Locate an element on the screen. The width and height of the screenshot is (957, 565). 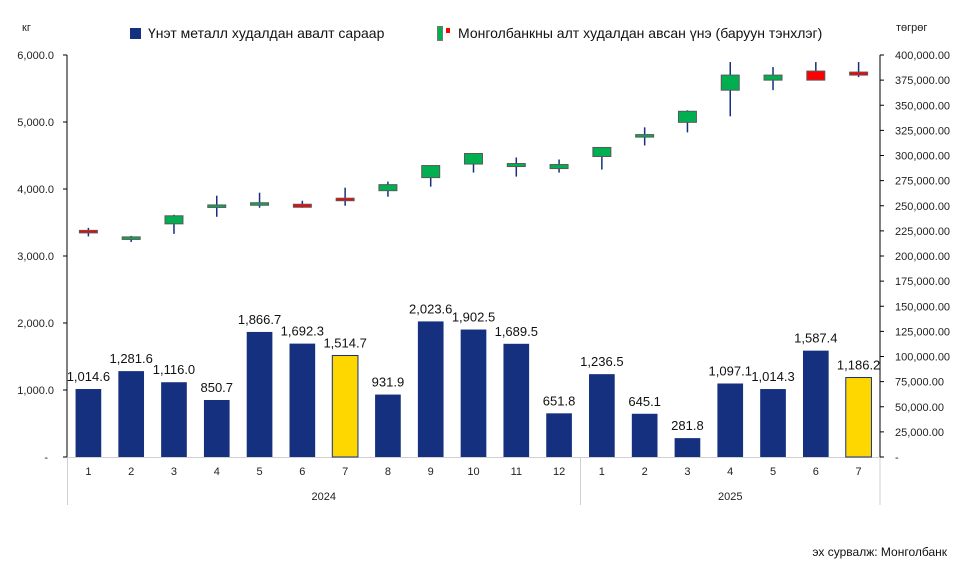
bar-data-label: 1,514.7 is located at coordinates (344, 343).